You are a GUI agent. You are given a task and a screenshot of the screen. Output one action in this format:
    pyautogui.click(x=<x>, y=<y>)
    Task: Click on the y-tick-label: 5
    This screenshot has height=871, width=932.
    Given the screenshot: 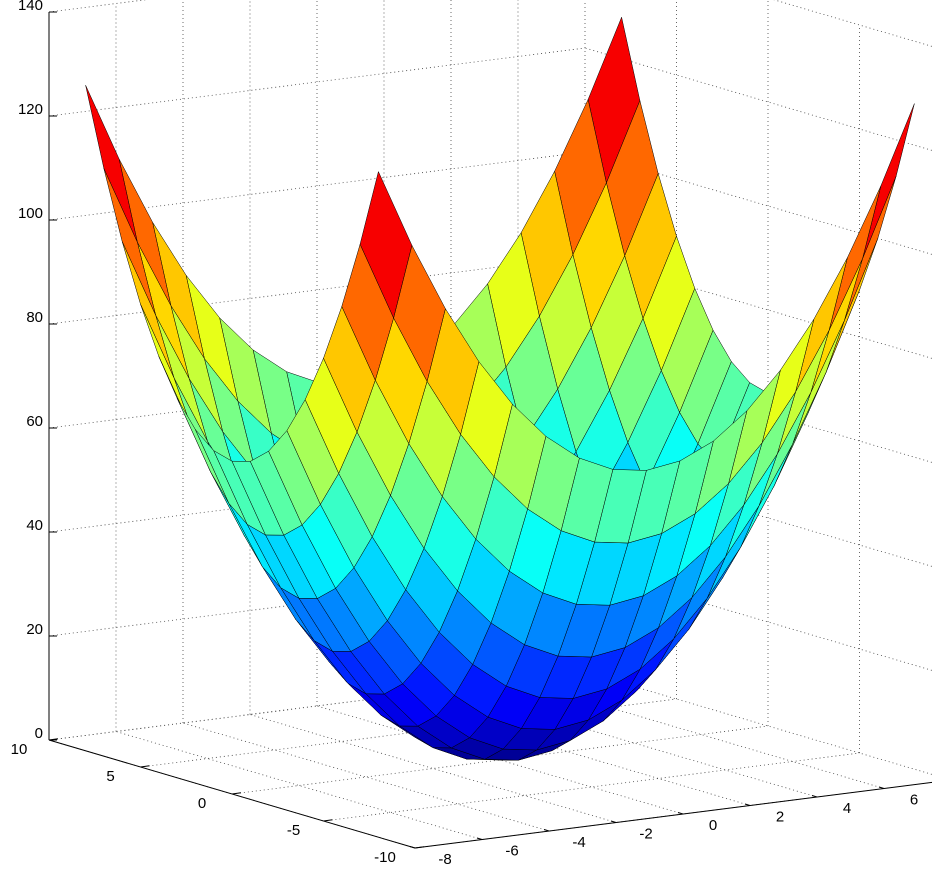 What is the action you would take?
    pyautogui.click(x=110, y=776)
    